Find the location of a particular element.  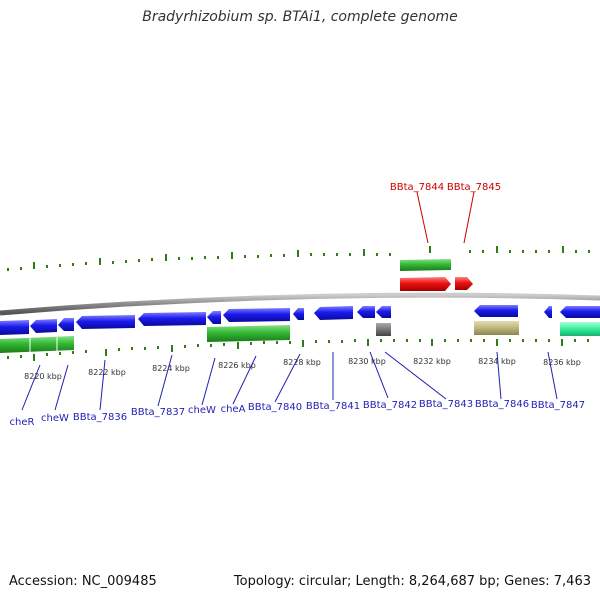

gene-label-bbta7842: BBta_7842 is located at coordinates (390, 405).